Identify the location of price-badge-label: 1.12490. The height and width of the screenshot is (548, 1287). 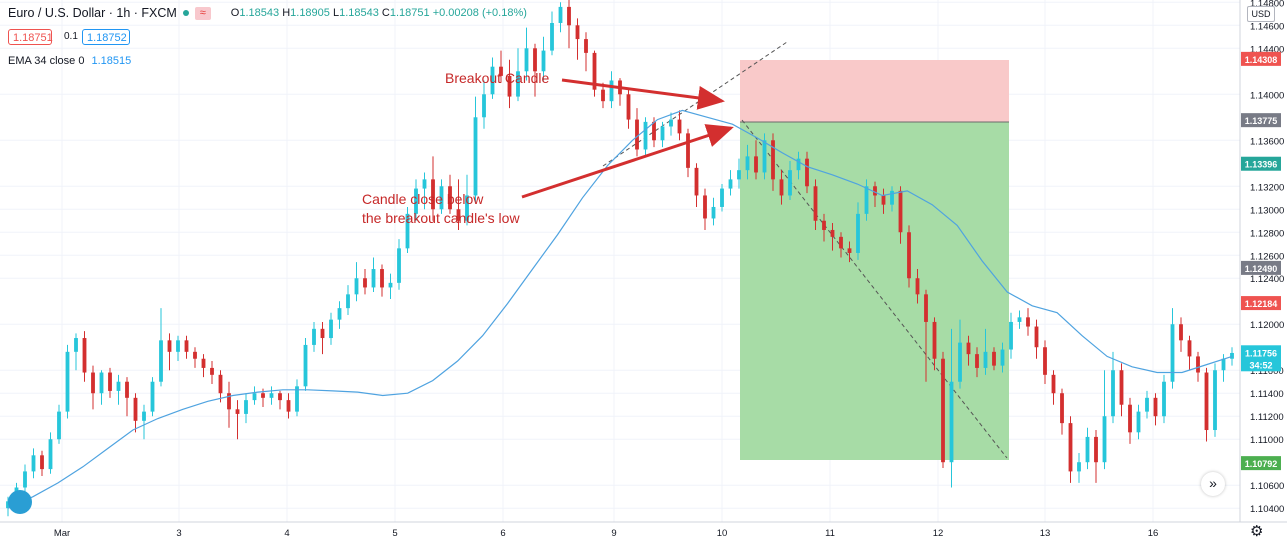
(1261, 269).